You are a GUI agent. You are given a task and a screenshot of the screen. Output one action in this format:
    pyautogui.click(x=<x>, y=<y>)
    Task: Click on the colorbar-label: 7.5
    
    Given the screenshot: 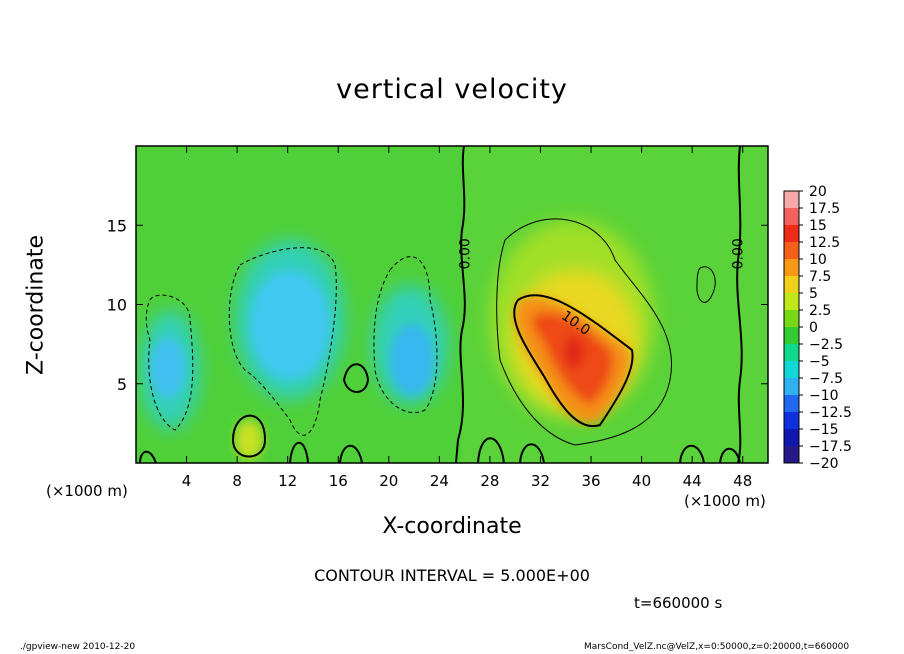 What is the action you would take?
    pyautogui.click(x=820, y=277)
    